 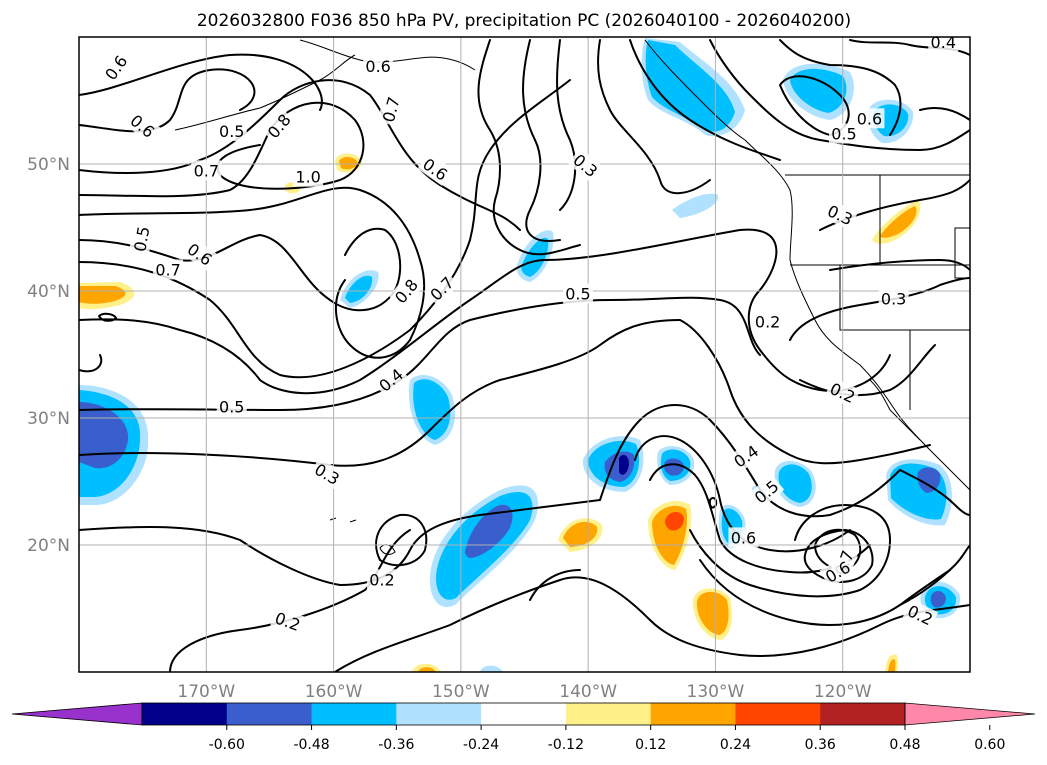 What do you see at coordinates (795, 483) in the screenshot?
I see `precip-blob-126w-mid` at bounding box center [795, 483].